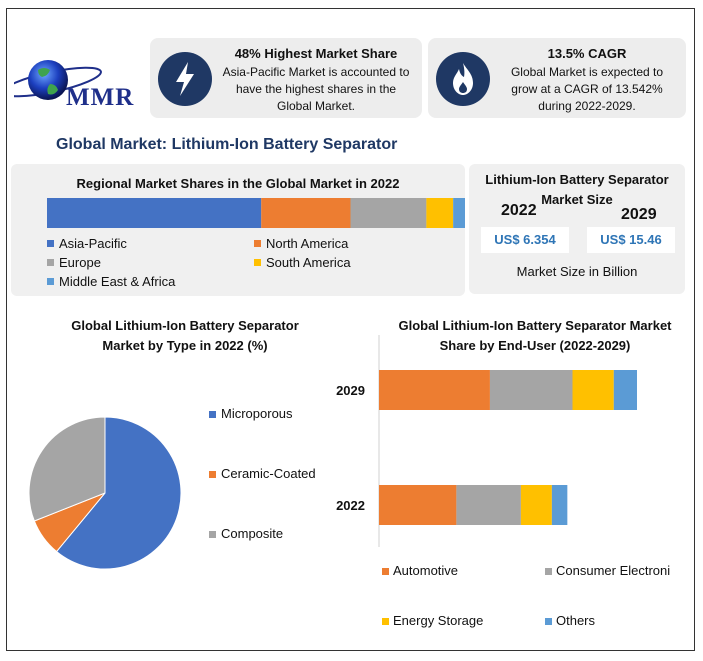 Image resolution: width=703 pixels, height=661 pixels. Describe the element at coordinates (525, 240) in the screenshot. I see `market-size-2022-value: US$ 6.354` at that location.